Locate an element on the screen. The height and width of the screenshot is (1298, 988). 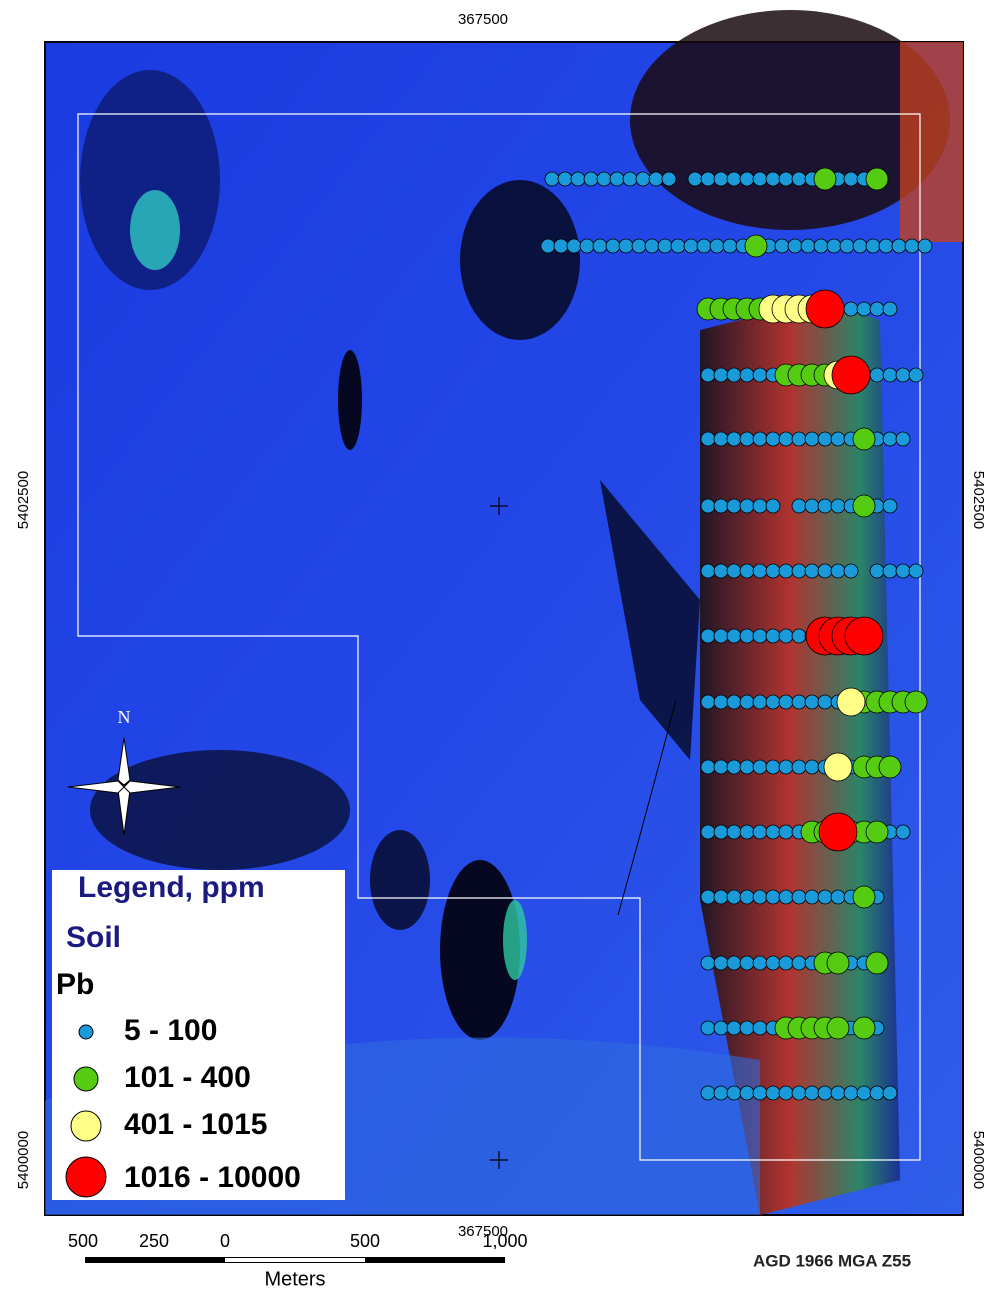
legend-class: 401 - 1015 is located at coordinates (195, 1124).